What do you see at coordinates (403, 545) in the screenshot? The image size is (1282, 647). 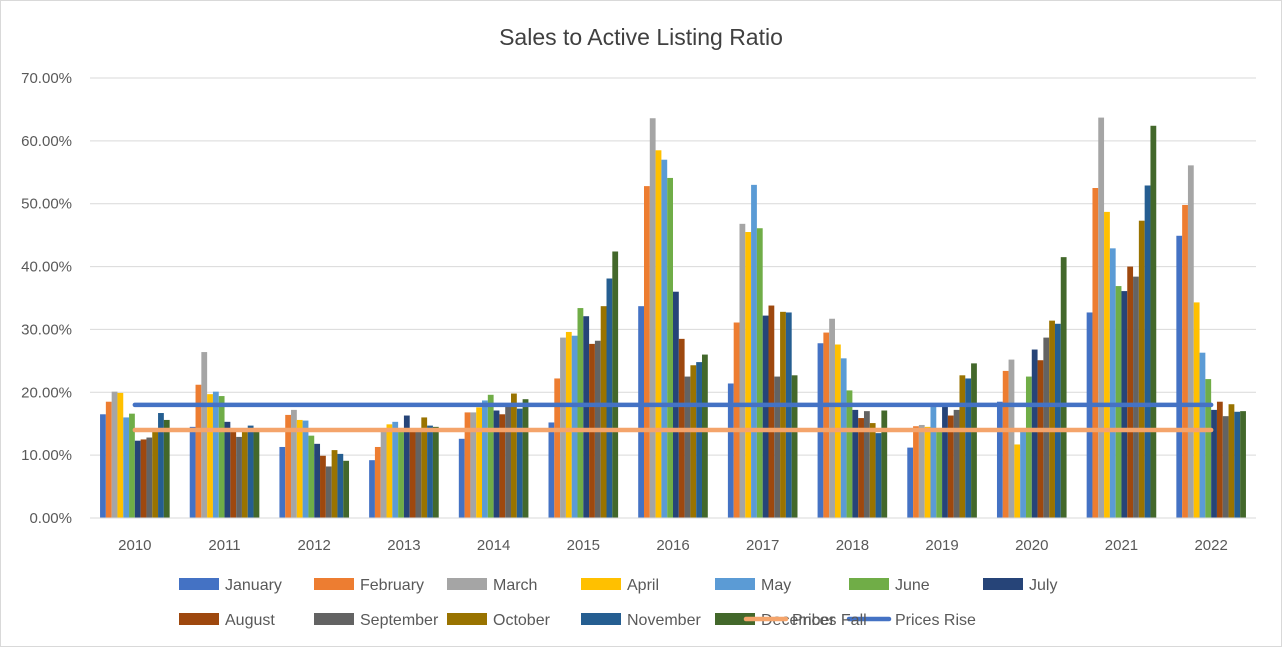 I see `x-tick-label: 2013` at bounding box center [403, 545].